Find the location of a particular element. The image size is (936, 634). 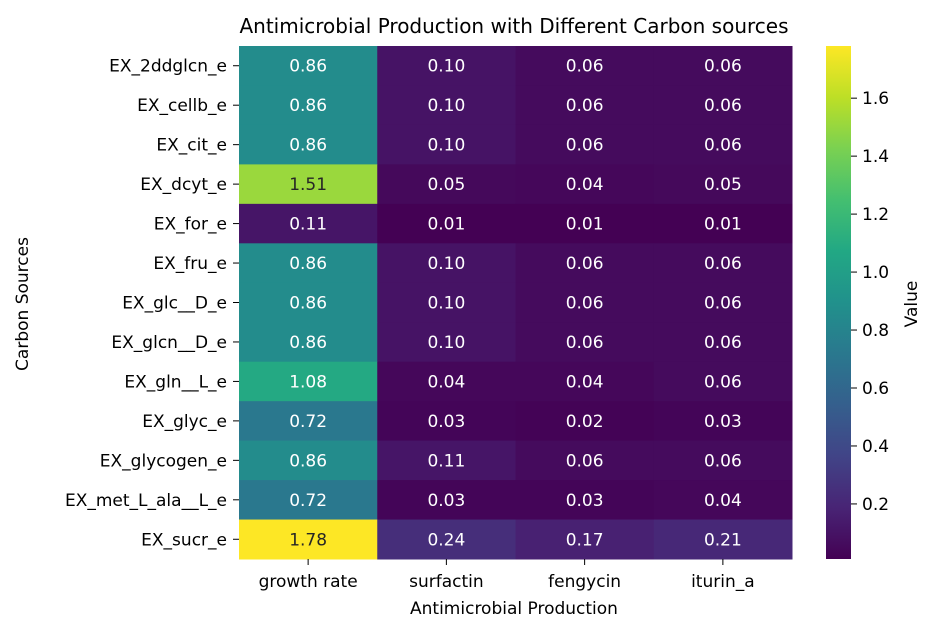

x-tick-labels: growth rate surfactin fengycin iturin_a is located at coordinates (507, 575).